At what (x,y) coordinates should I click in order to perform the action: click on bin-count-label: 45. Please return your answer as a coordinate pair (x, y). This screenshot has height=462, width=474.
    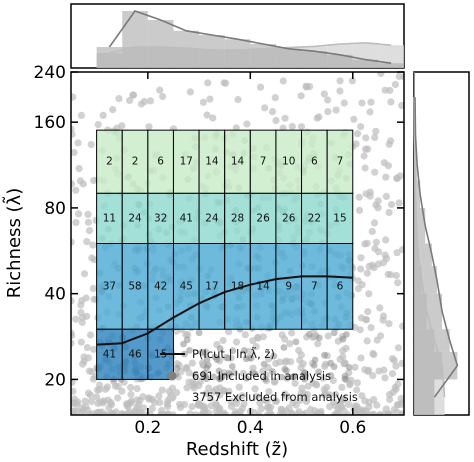
    Looking at the image, I should click on (186, 286).